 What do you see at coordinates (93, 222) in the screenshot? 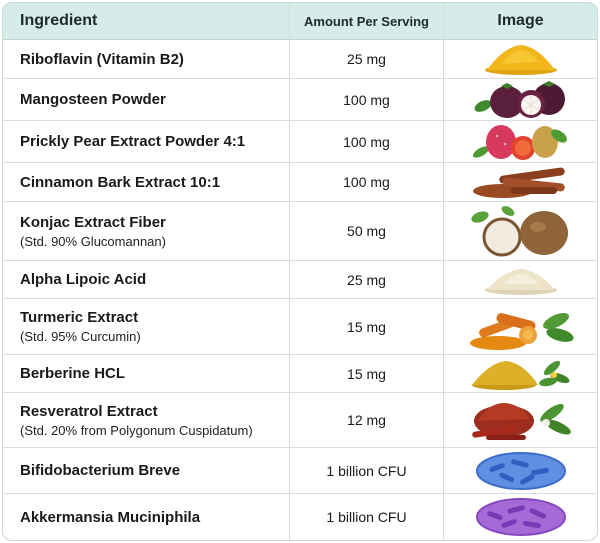
I see `ingredient-name: Konjac Extract Fiber` at bounding box center [93, 222].